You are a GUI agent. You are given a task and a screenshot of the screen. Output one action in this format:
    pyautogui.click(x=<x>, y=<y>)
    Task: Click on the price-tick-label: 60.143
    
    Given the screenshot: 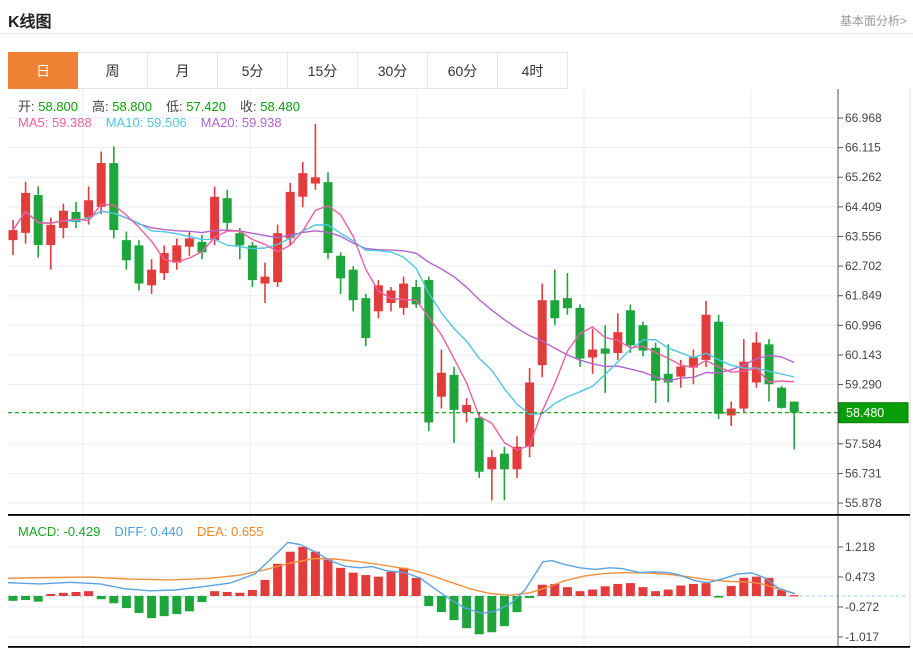 What is the action you would take?
    pyautogui.click(x=863, y=355)
    